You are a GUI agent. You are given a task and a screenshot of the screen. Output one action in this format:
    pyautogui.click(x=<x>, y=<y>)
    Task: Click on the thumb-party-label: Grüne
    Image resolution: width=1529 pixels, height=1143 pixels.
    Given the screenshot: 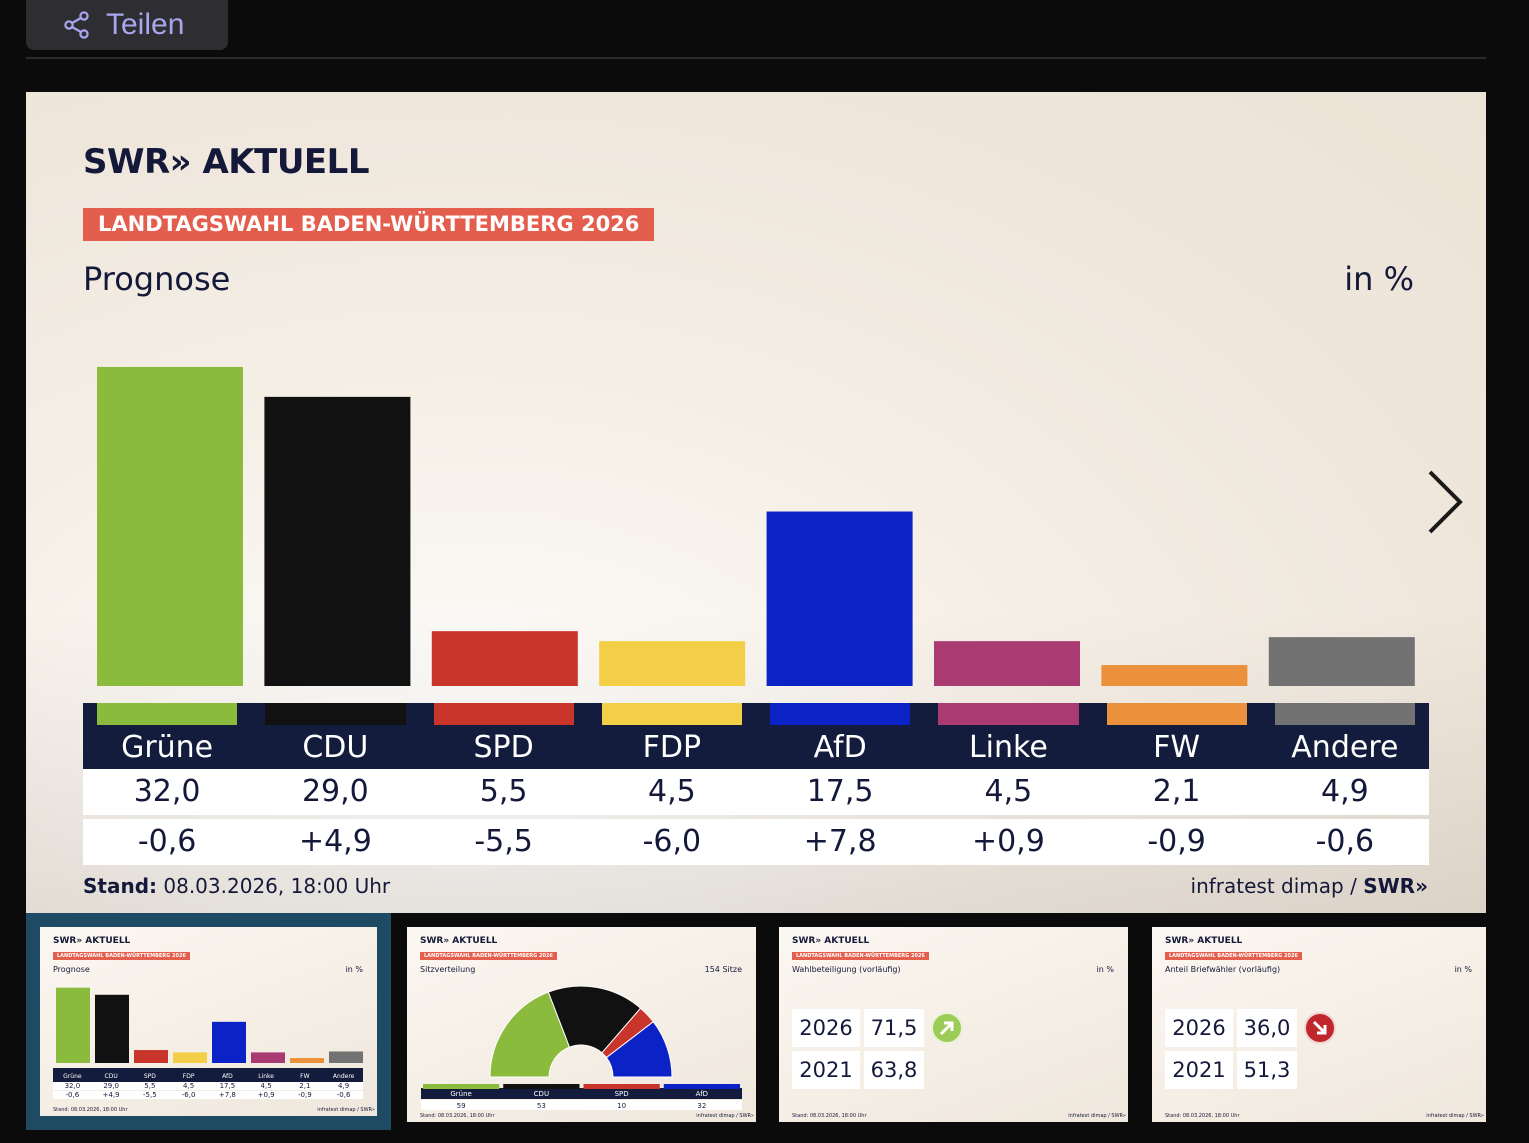 What is the action you would take?
    pyautogui.click(x=72, y=1076)
    